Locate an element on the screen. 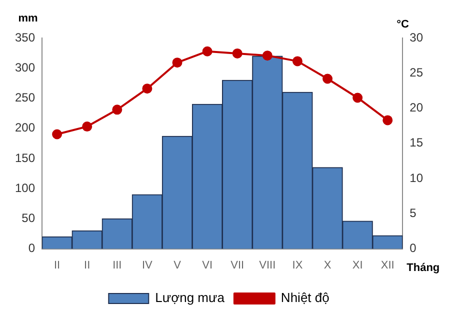  x-tick-label: X is located at coordinates (328, 265).